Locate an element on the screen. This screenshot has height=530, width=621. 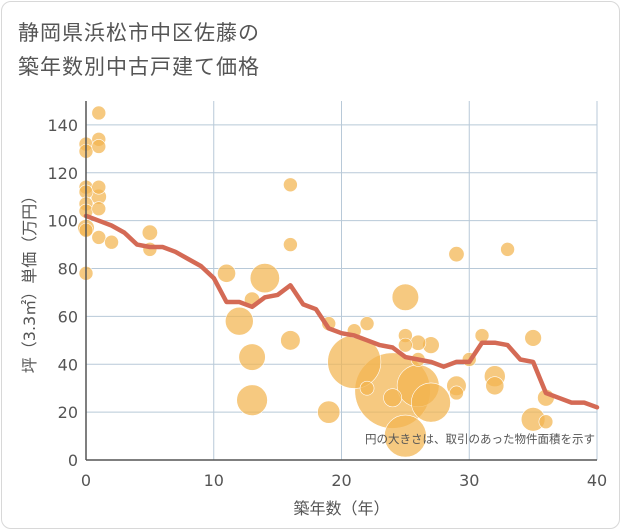
chart-title-line-2: 築年数別中古戸建て価格 is located at coordinates (139, 67).